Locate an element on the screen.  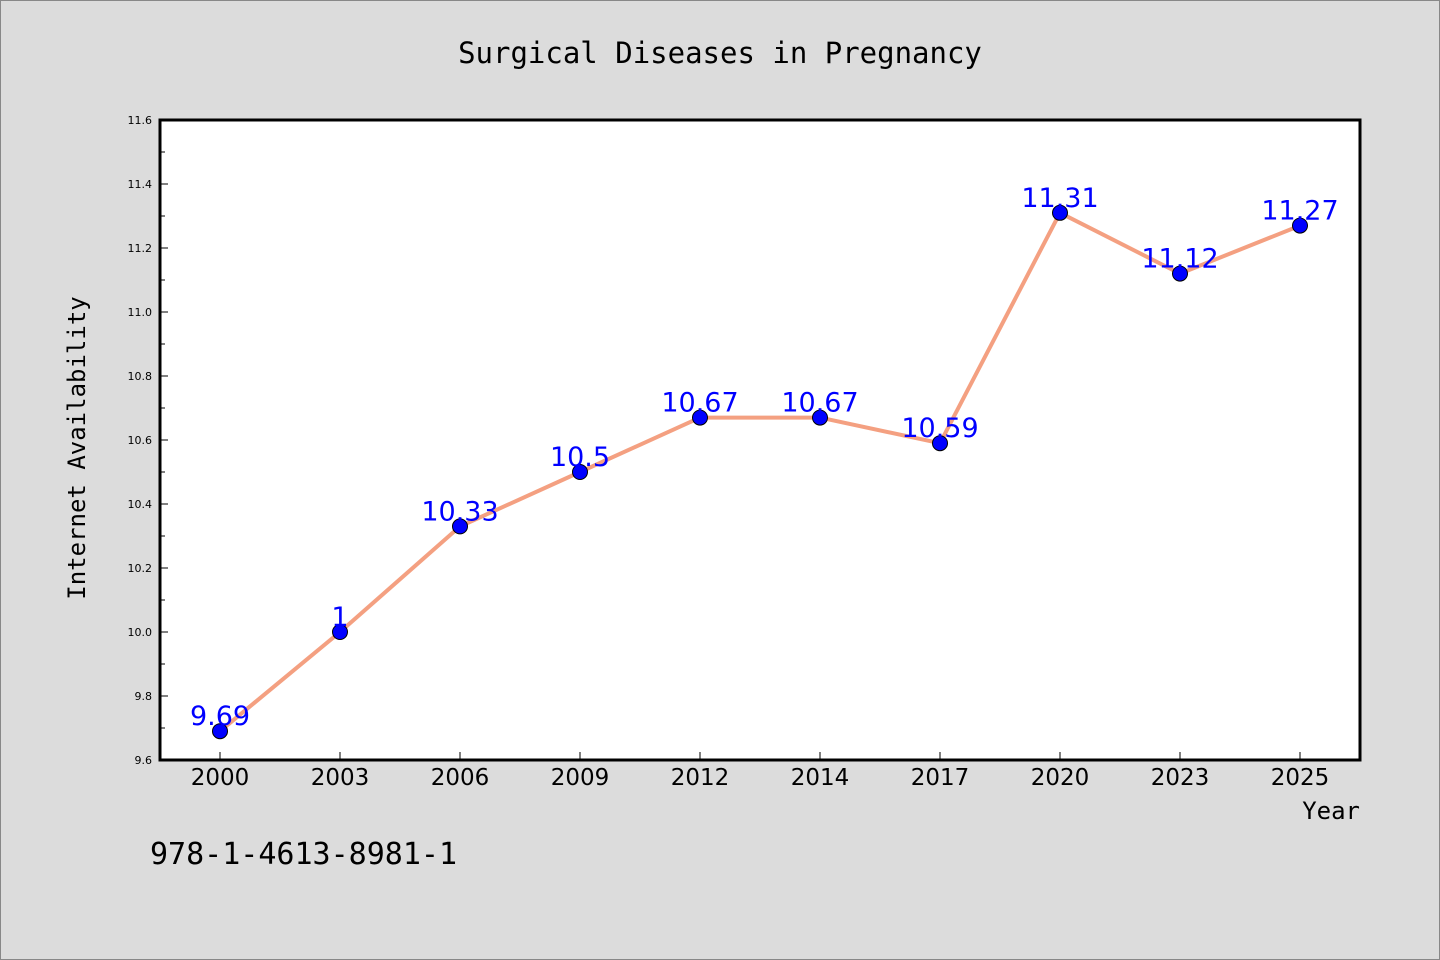
y-tick-label: 11.6 is located at coordinates (140, 120).